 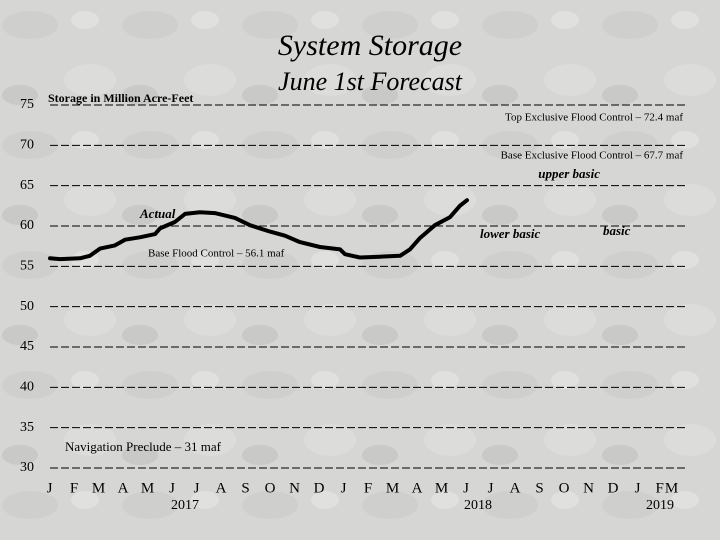 What do you see at coordinates (27, 467) in the screenshot?
I see `y-tick-label: 30` at bounding box center [27, 467].